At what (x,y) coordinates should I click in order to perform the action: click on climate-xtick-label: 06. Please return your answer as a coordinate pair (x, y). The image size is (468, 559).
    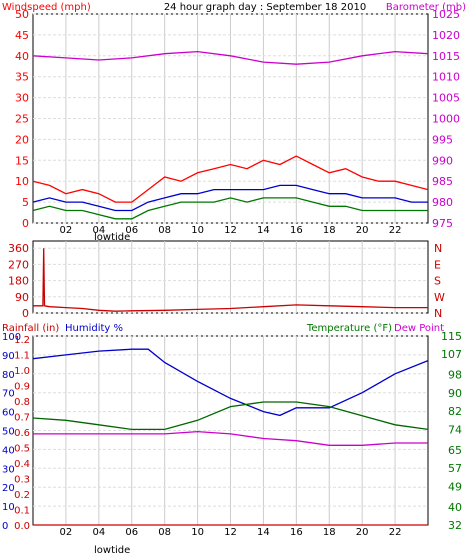
    Looking at the image, I should click on (131, 532).